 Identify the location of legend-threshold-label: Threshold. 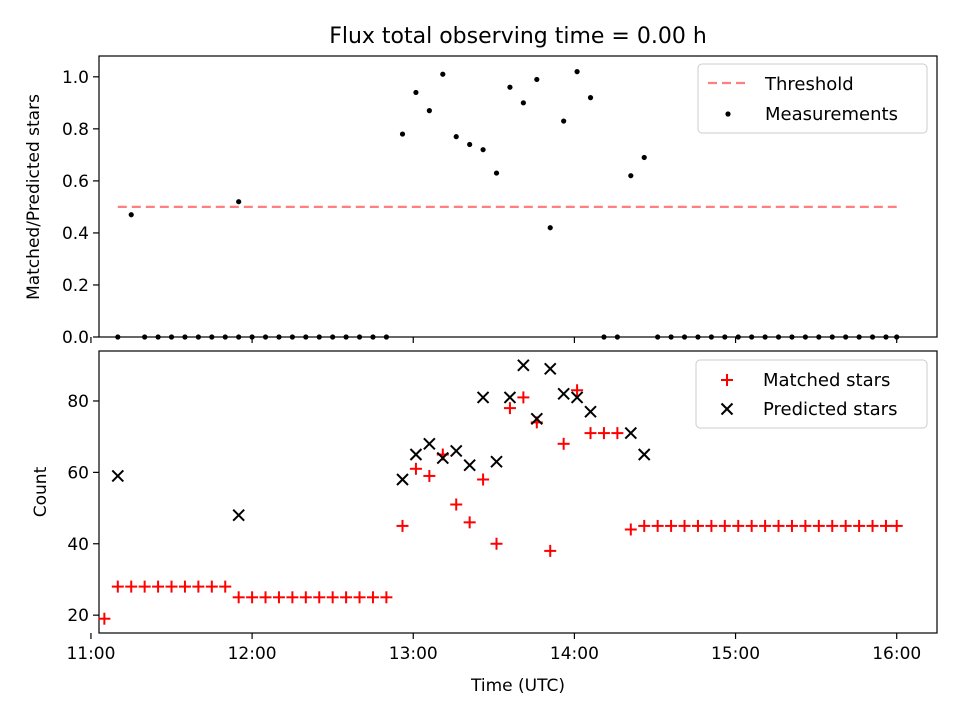
(809, 84).